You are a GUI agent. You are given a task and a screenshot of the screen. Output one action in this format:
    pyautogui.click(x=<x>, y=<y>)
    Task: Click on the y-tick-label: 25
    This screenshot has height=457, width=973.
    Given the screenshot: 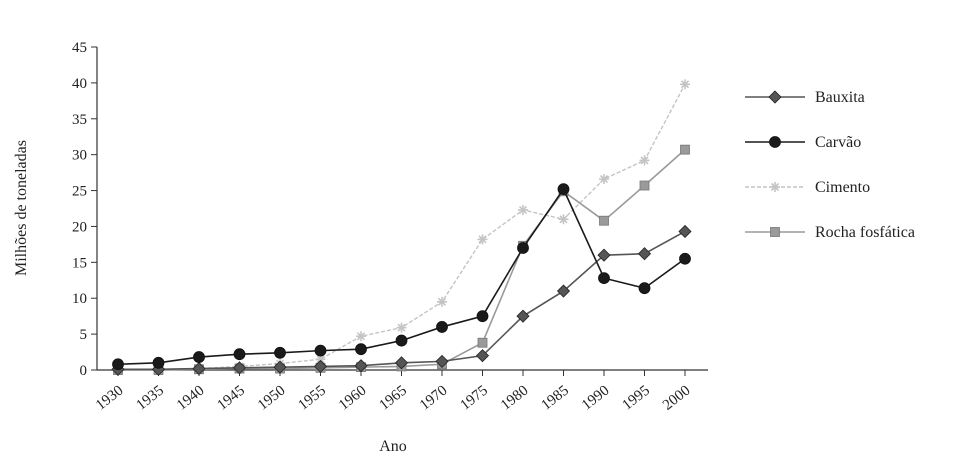 What is the action you would take?
    pyautogui.click(x=79, y=192)
    